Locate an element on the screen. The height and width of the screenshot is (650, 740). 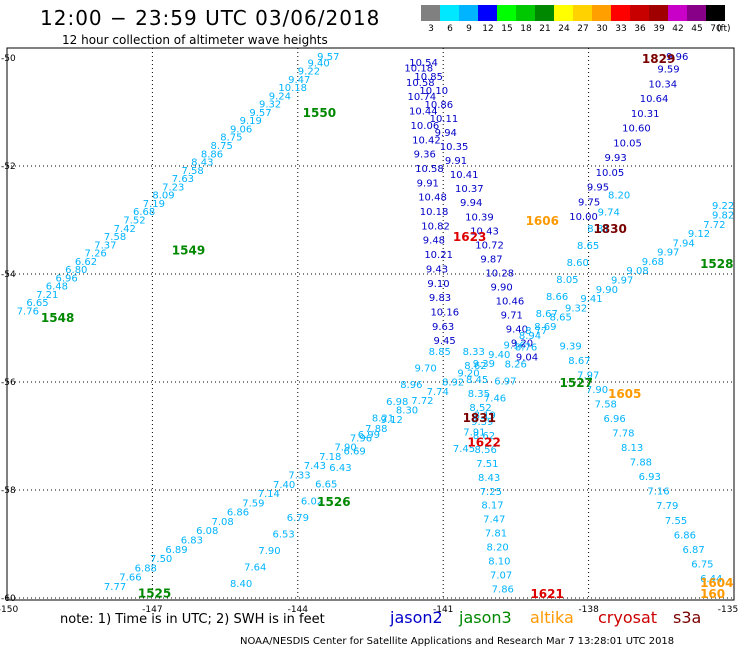
wave-height-value: 9.48 is located at coordinates (434, 241).